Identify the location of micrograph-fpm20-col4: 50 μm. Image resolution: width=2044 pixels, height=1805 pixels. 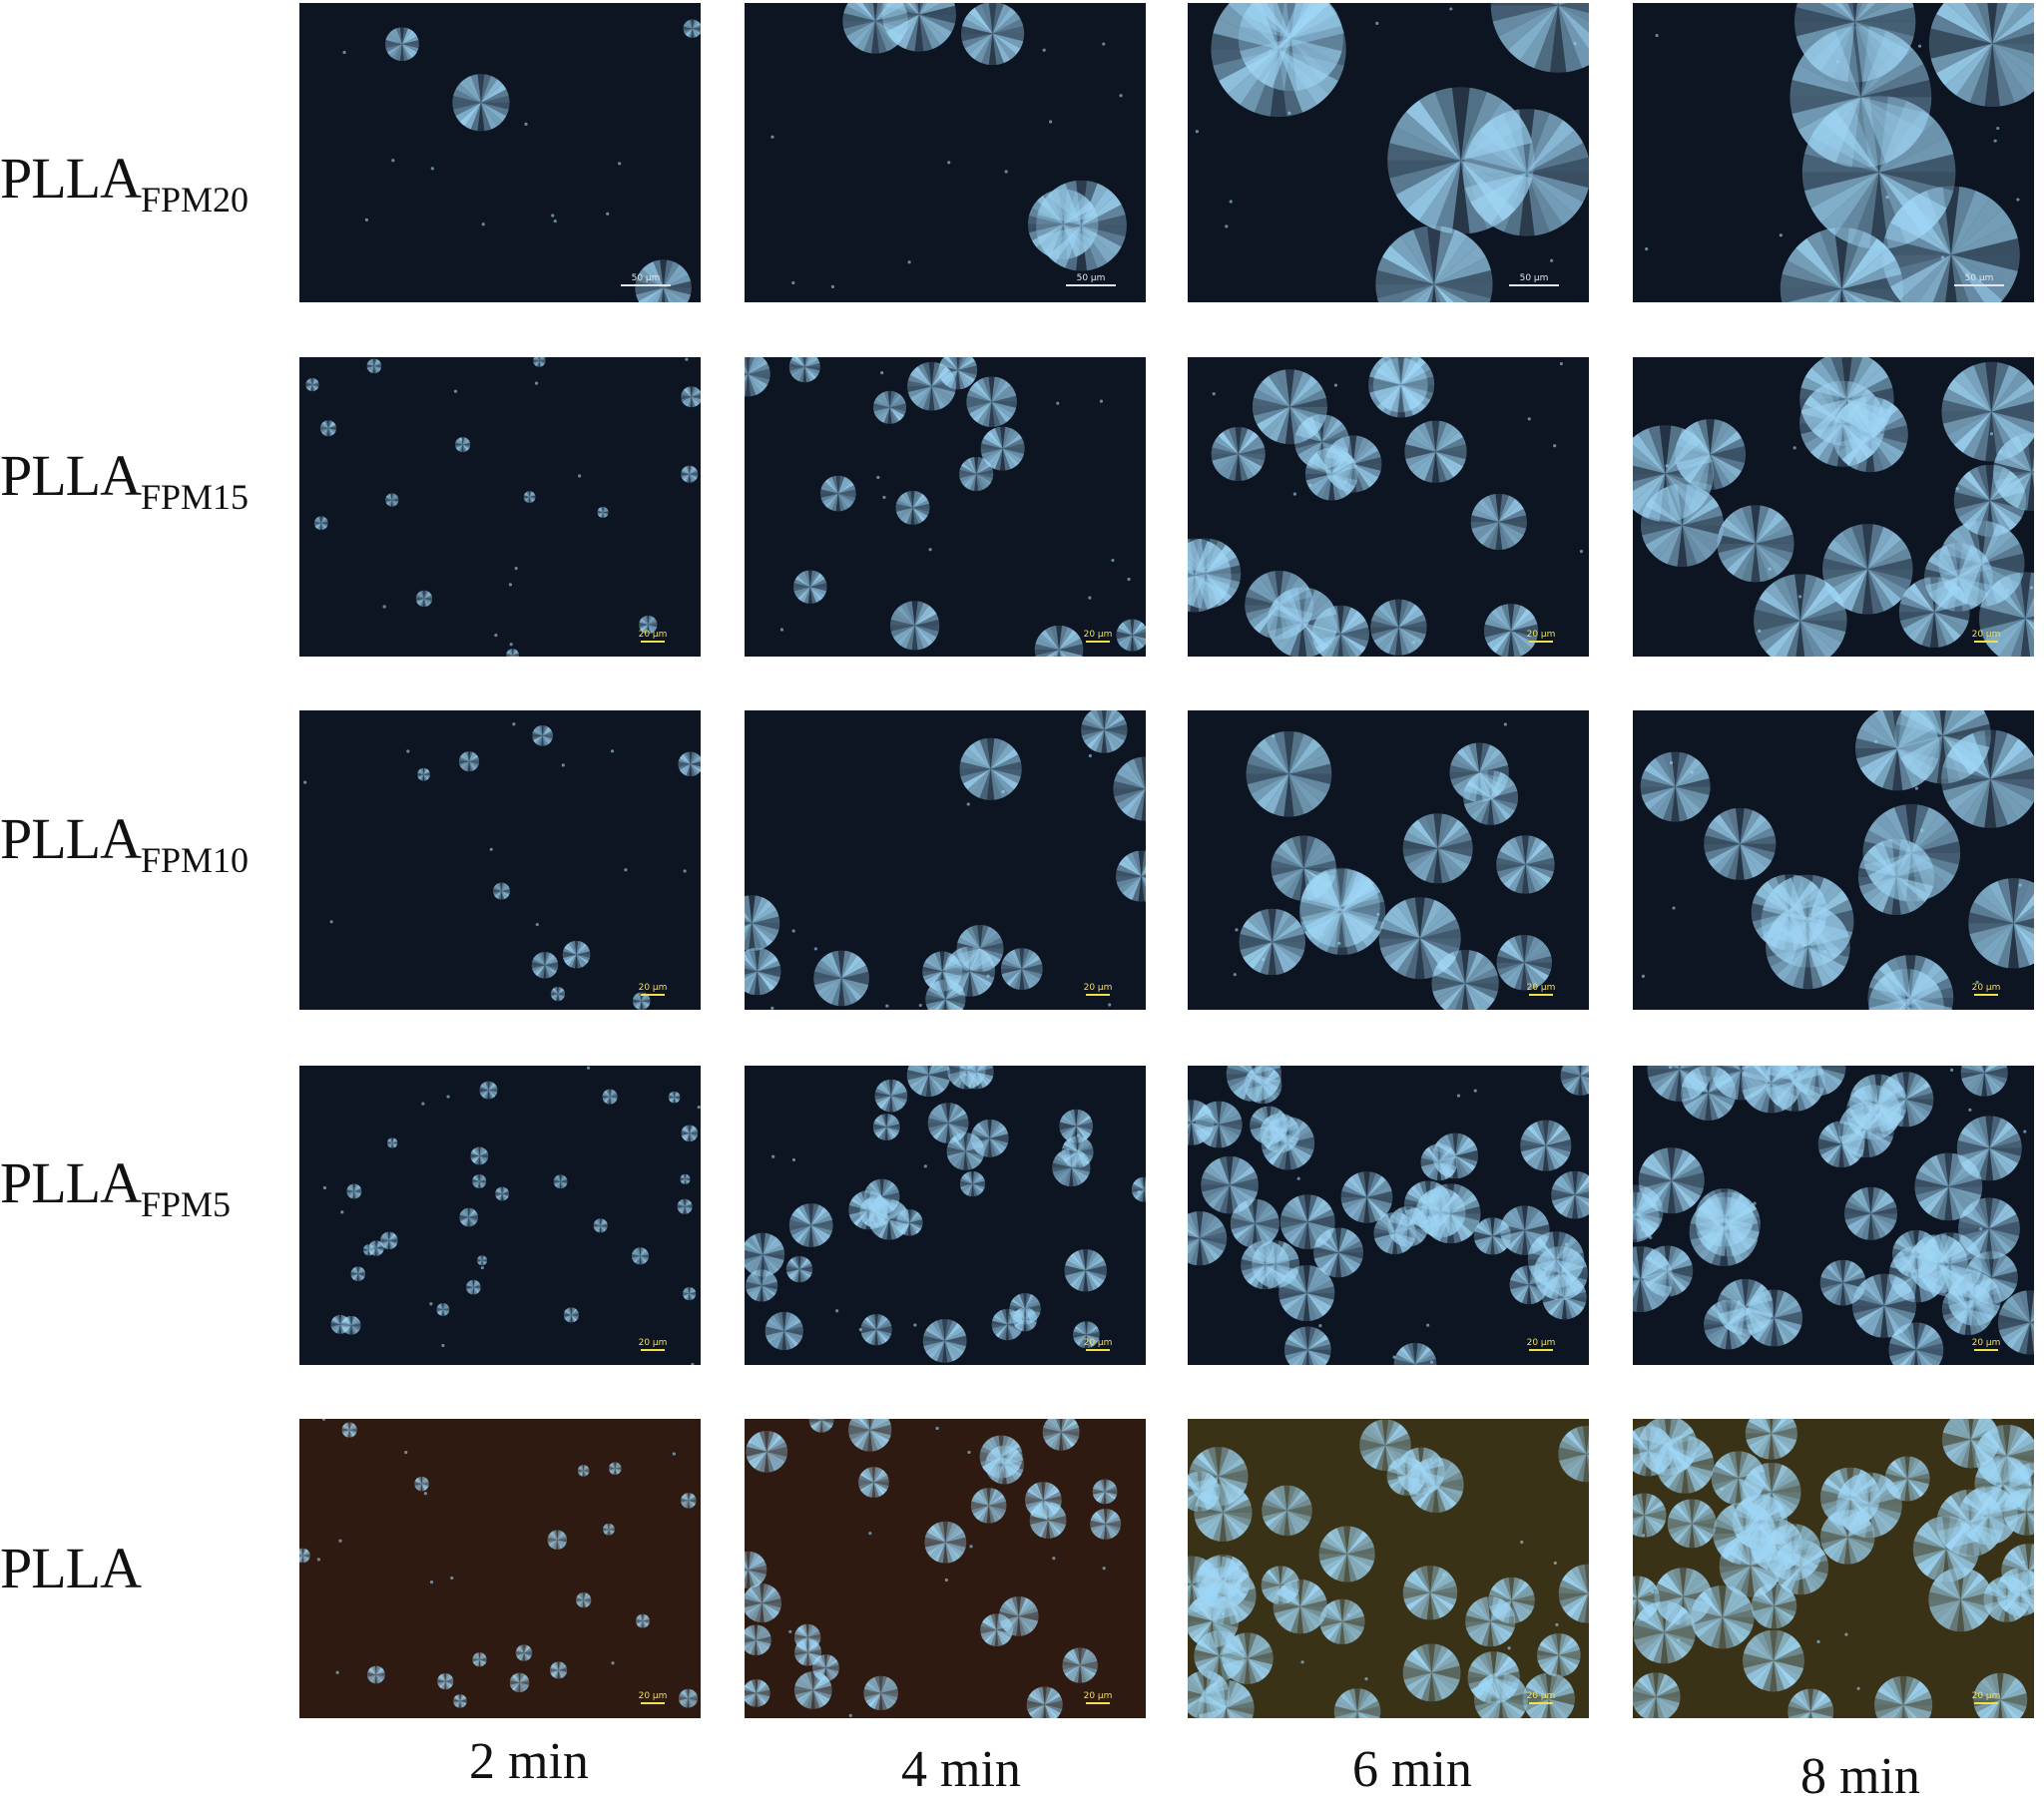
(1833, 152).